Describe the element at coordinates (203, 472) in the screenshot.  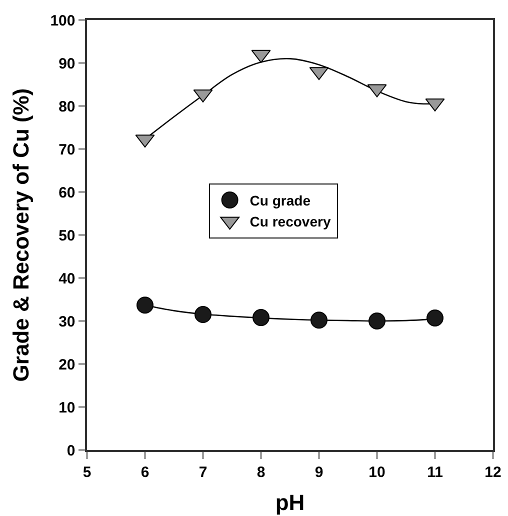
I see `x-tick-label: 7` at that location.